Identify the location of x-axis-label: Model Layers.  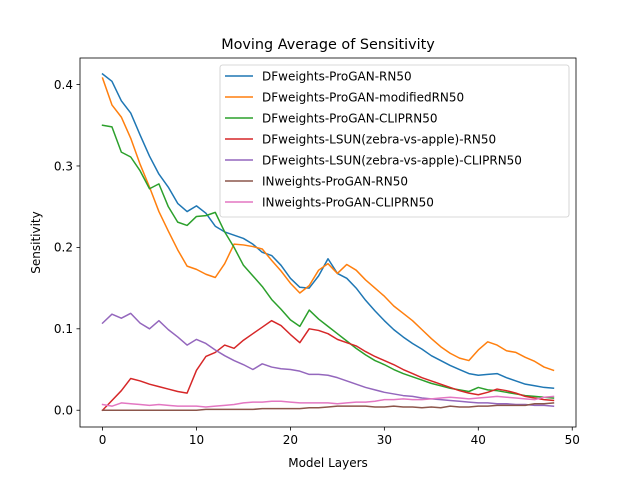
(328, 463).